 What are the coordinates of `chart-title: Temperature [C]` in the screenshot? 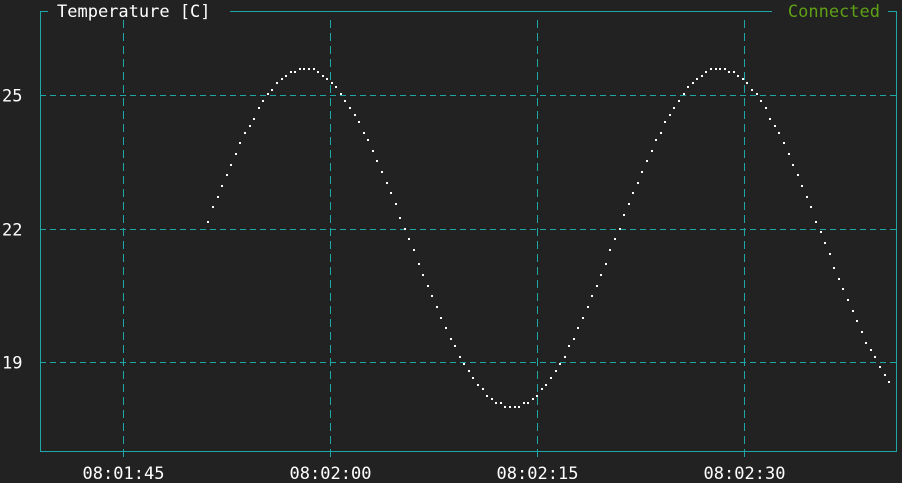 It's located at (134, 12).